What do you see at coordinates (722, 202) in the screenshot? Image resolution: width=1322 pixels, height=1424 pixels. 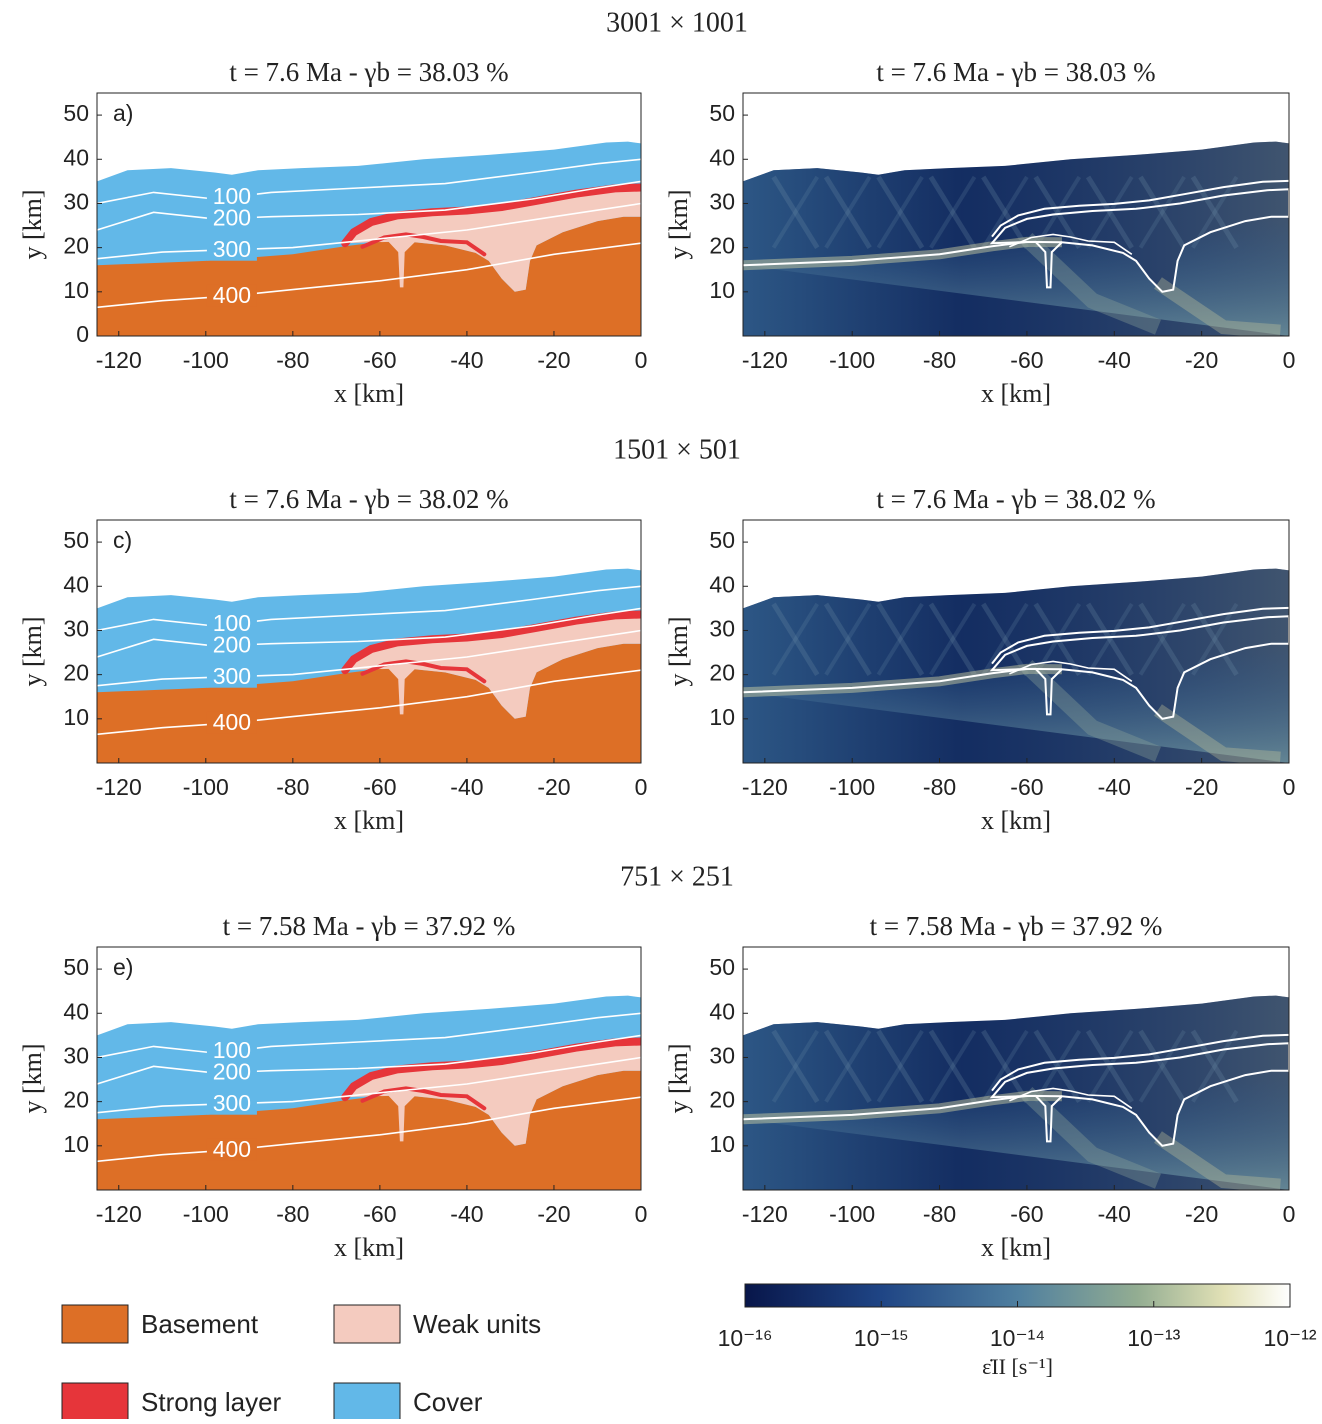 I see `y-tick-label: 30` at bounding box center [722, 202].